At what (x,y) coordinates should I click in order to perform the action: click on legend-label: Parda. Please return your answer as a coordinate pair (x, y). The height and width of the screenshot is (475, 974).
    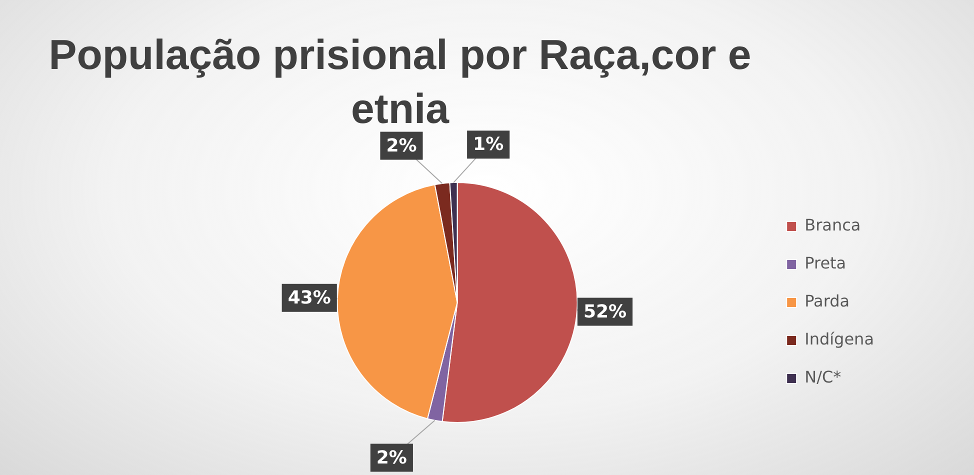
    Looking at the image, I should click on (827, 301).